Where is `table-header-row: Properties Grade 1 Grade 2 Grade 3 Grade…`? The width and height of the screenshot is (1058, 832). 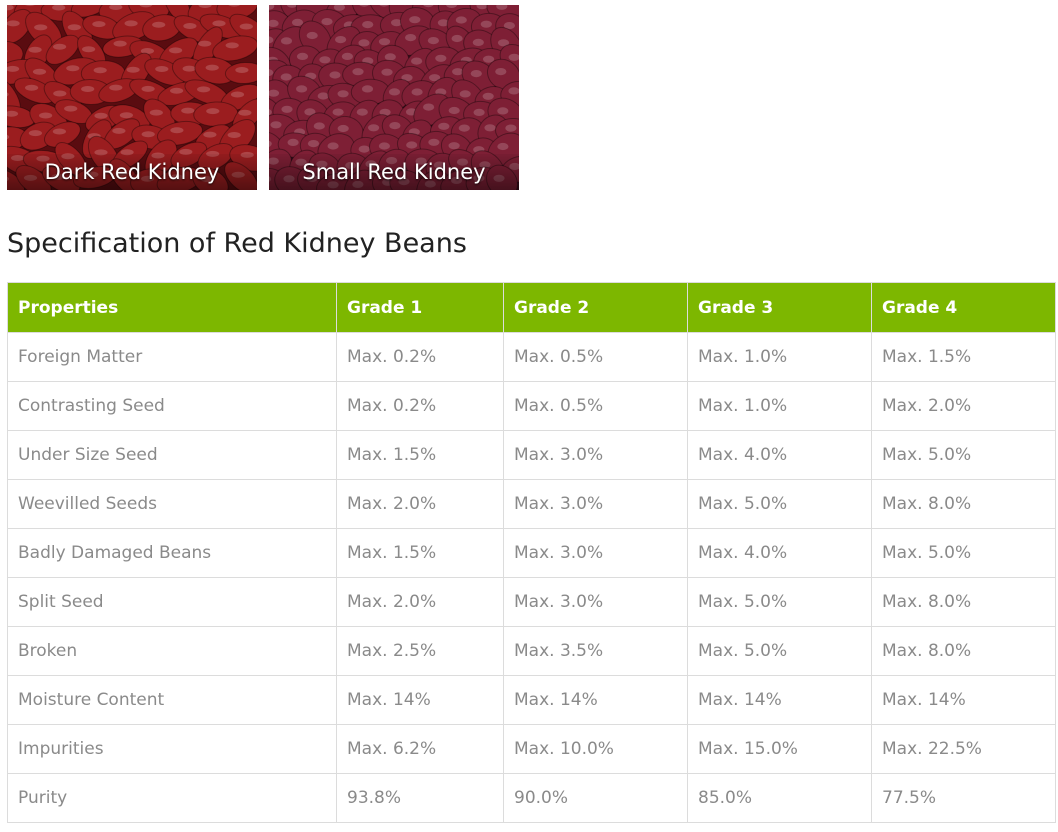 table-header-row: Properties Grade 1 Grade 2 Grade 3 Grade… is located at coordinates (531, 307).